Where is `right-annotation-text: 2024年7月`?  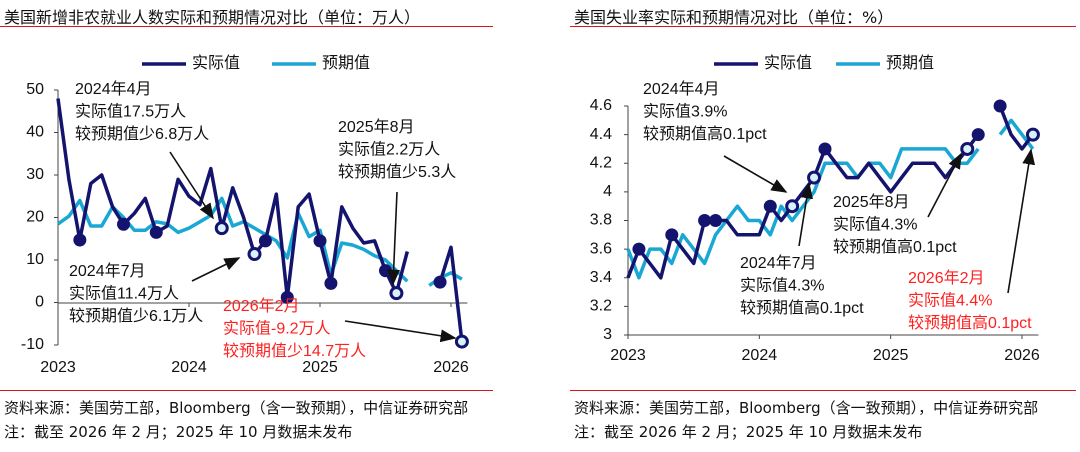
right-annotation-text: 2024年7月 is located at coordinates (778, 263).